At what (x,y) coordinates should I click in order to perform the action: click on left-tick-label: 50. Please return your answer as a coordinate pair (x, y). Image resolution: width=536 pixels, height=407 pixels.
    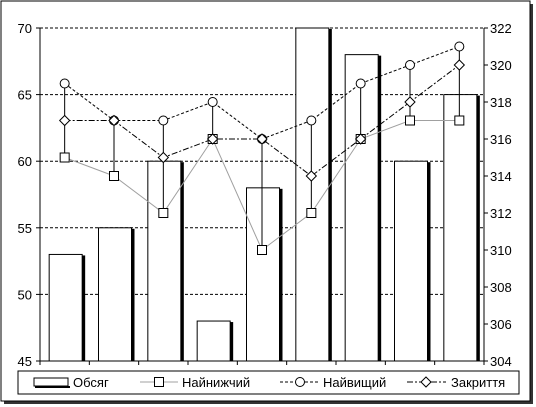
    Looking at the image, I should click on (25, 294).